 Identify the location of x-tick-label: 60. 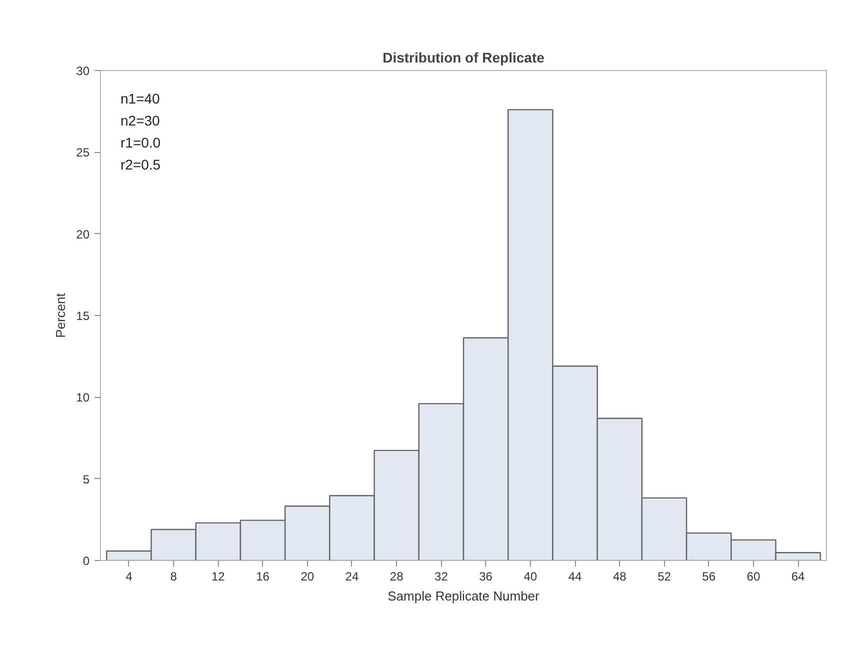
(753, 577).